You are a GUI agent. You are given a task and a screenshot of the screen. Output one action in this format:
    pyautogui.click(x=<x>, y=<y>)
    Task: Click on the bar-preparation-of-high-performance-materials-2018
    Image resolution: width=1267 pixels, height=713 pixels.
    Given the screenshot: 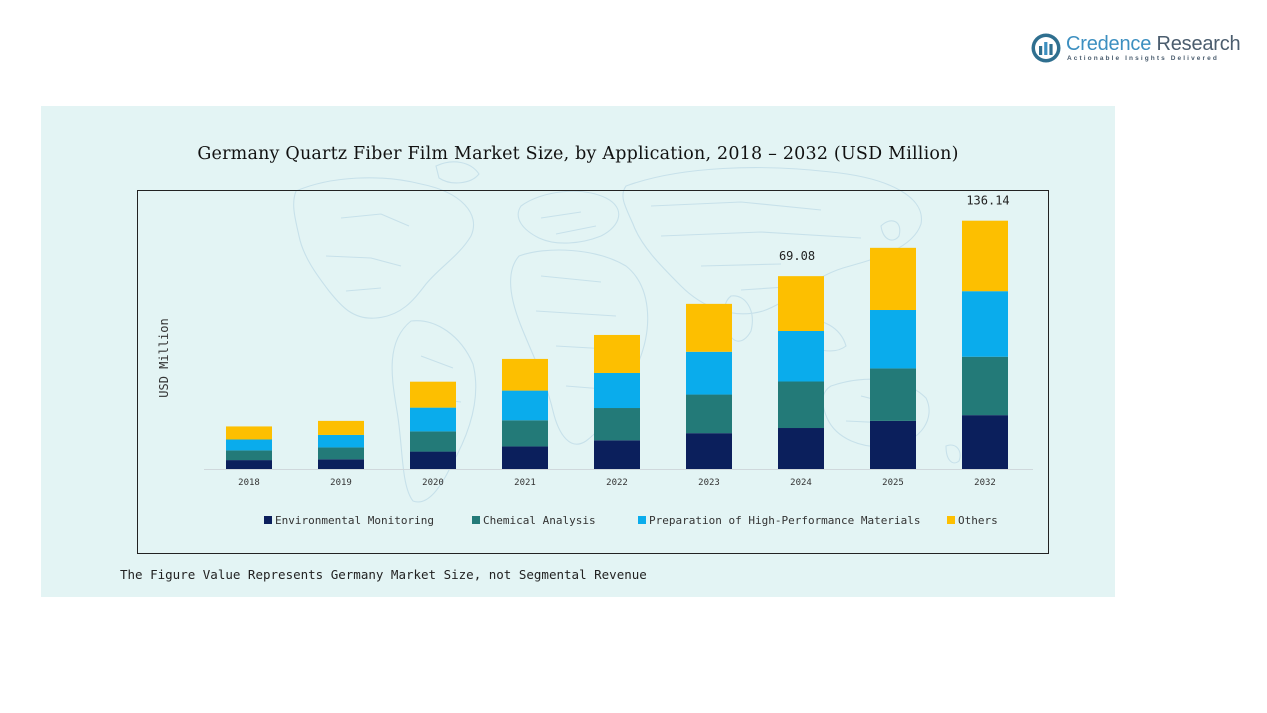 What is the action you would take?
    pyautogui.click(x=249, y=445)
    